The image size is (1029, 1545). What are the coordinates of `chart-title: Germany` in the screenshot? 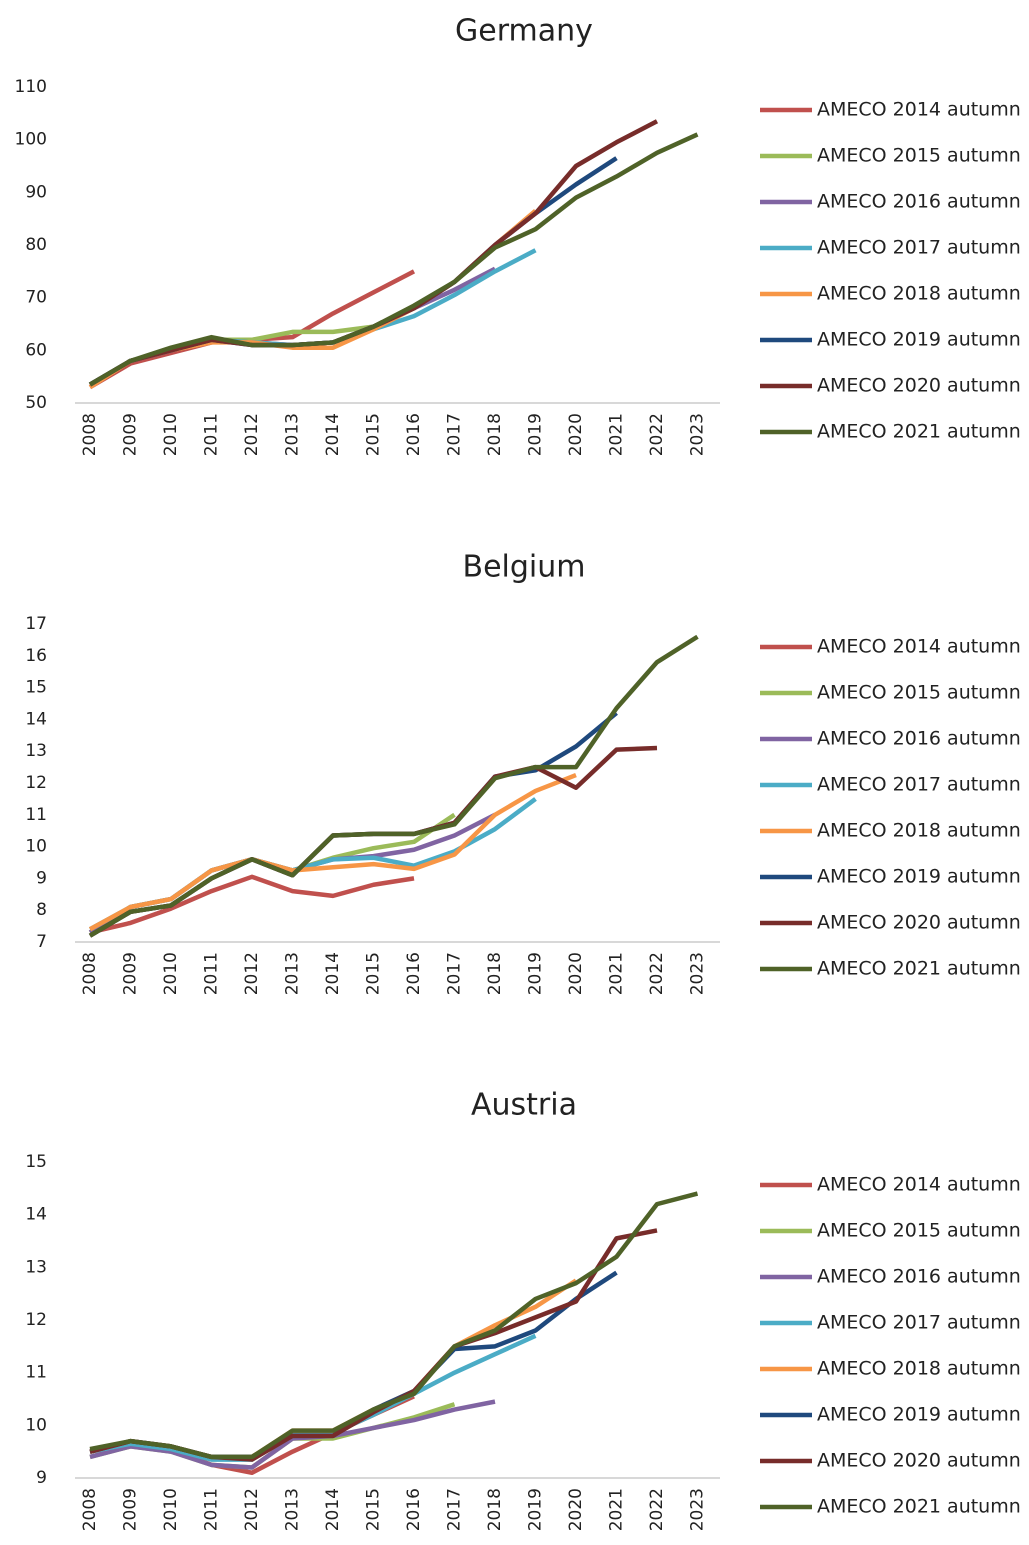 It's located at (524, 31).